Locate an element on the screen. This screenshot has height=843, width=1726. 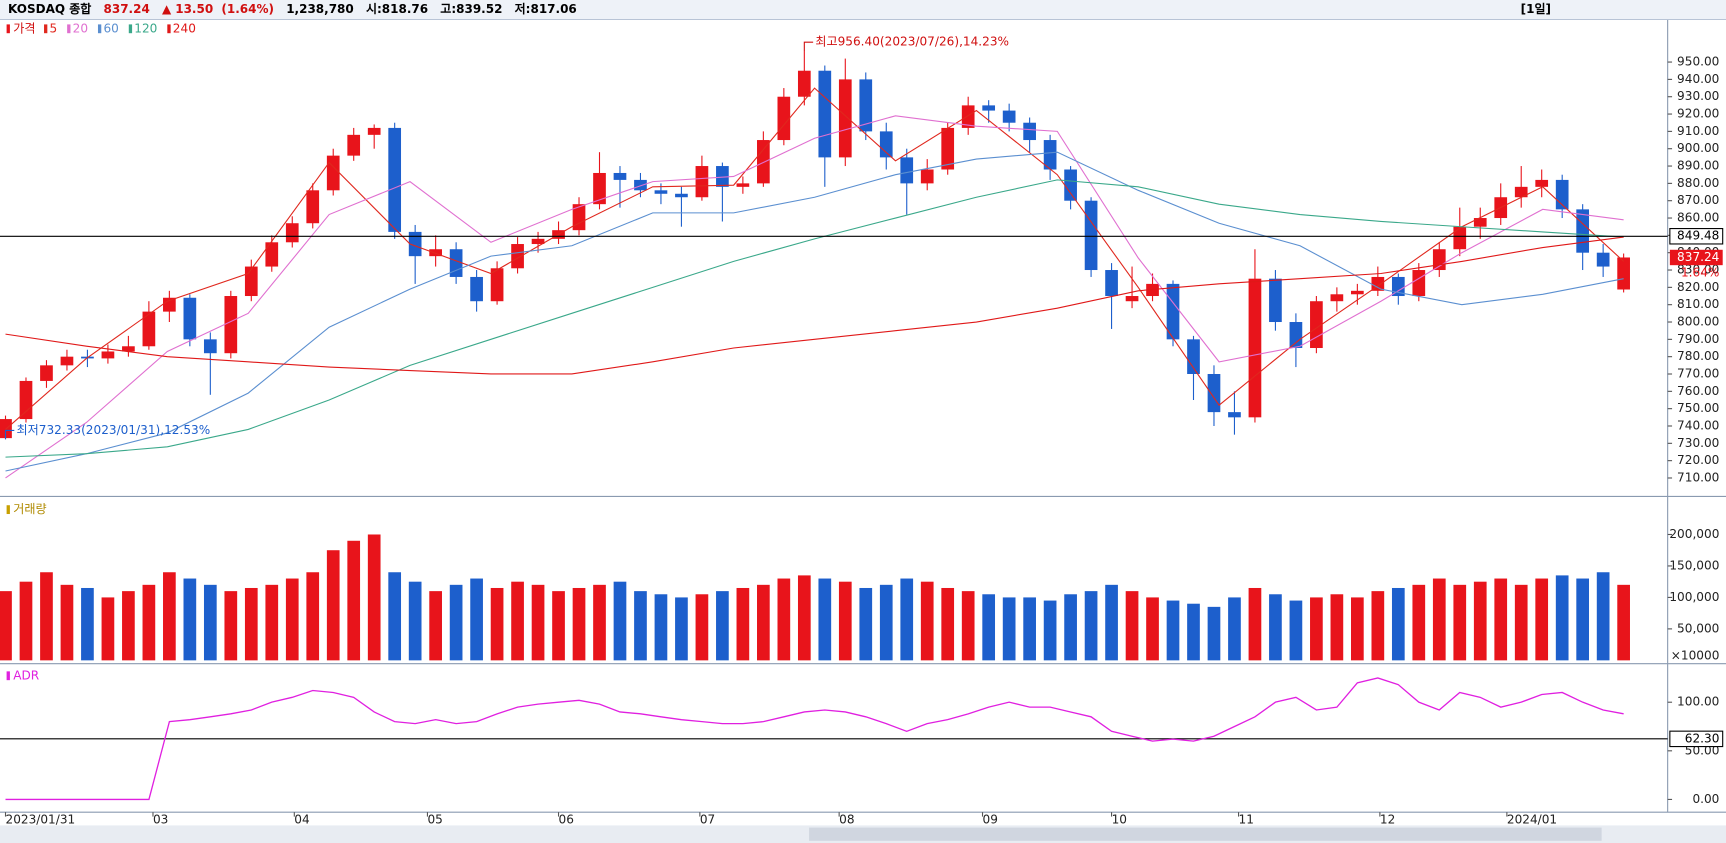
y-tick-label: 50,000 is located at coordinates (1698, 628).